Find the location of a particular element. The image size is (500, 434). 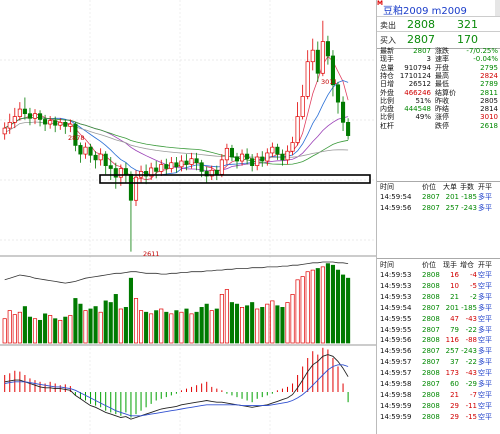

table-row: 14:59:58 2808 21 -7 空平 is located at coordinates (438, 396).